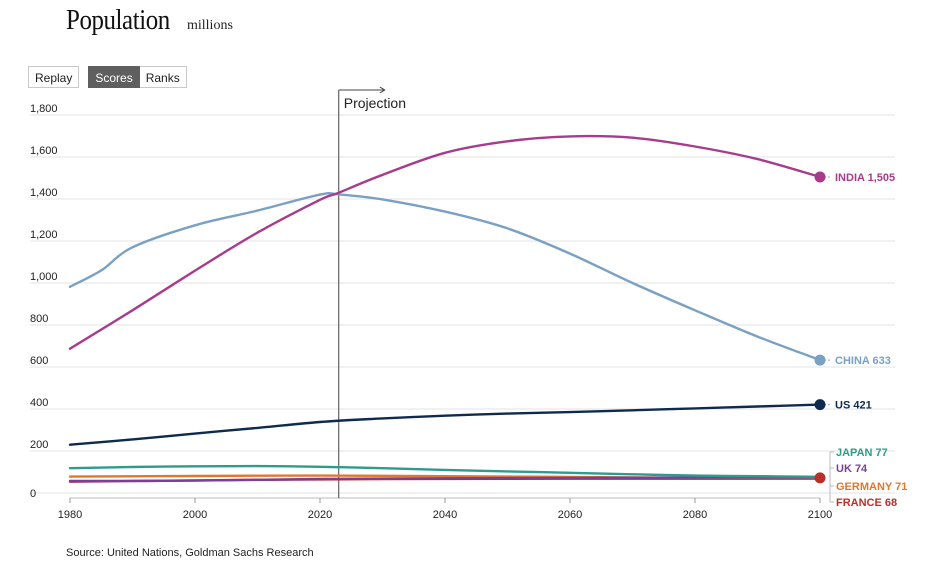 The height and width of the screenshot is (568, 926). Describe the element at coordinates (195, 515) in the screenshot. I see `x-tick-label: 2000` at that location.